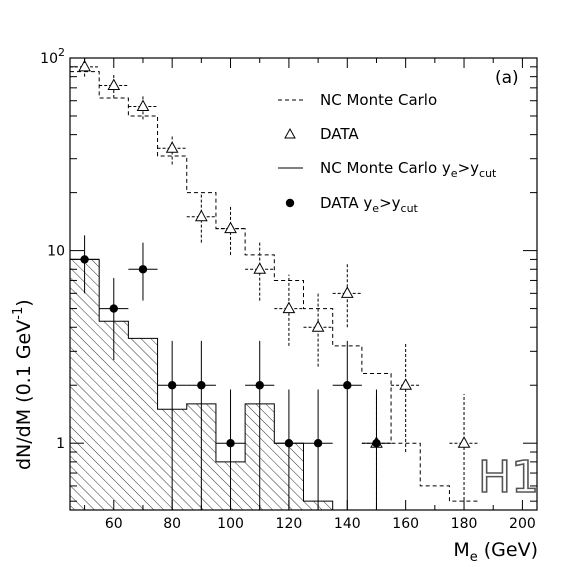 The height and width of the screenshot is (567, 567). What do you see at coordinates (172, 524) in the screenshot?
I see `x-tick-label: 80` at bounding box center [172, 524].